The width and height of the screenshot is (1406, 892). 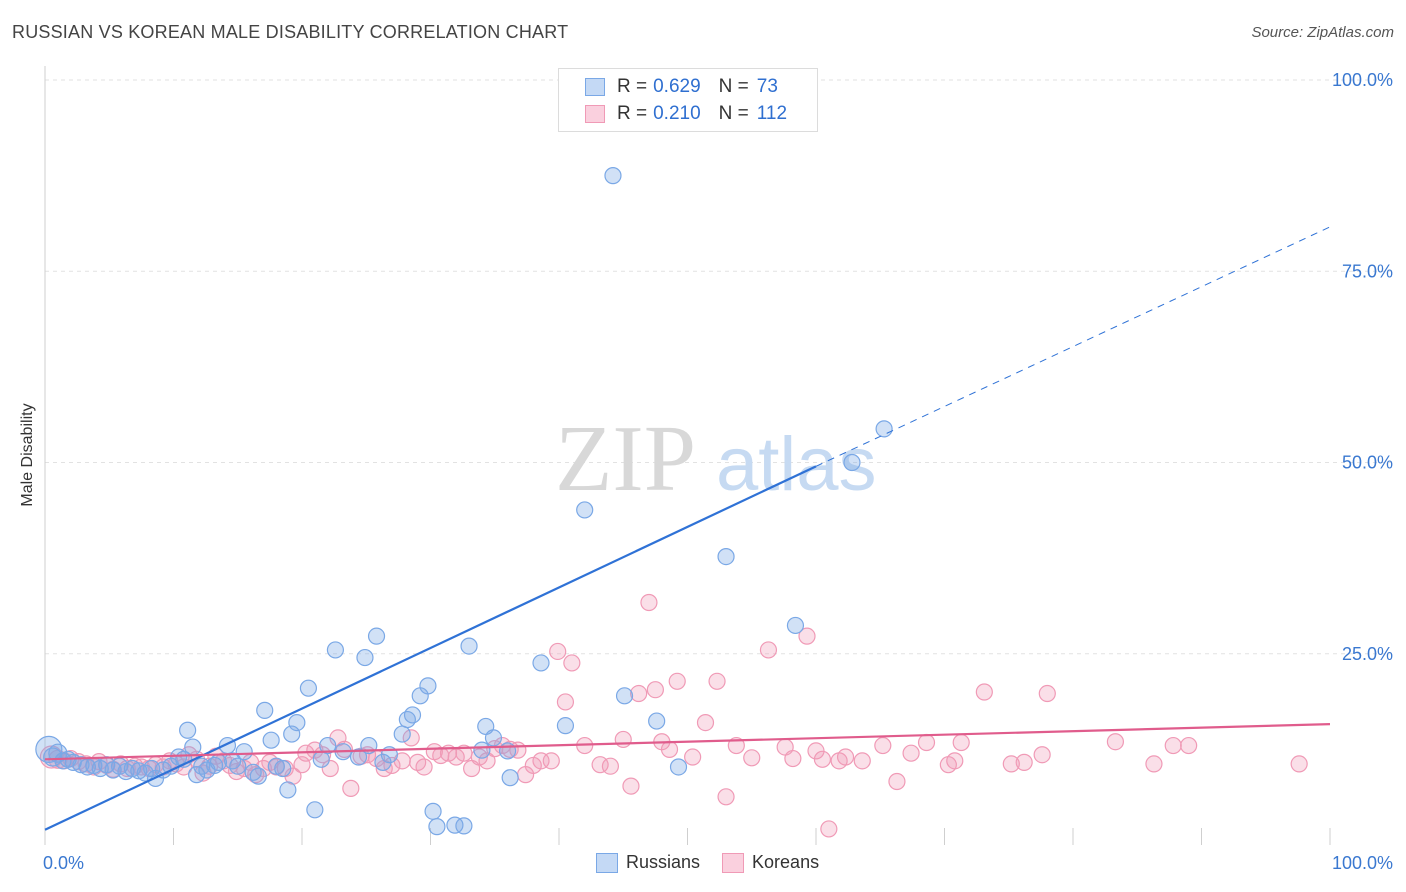 I want to click on koreans-swatch, so click(x=595, y=114).